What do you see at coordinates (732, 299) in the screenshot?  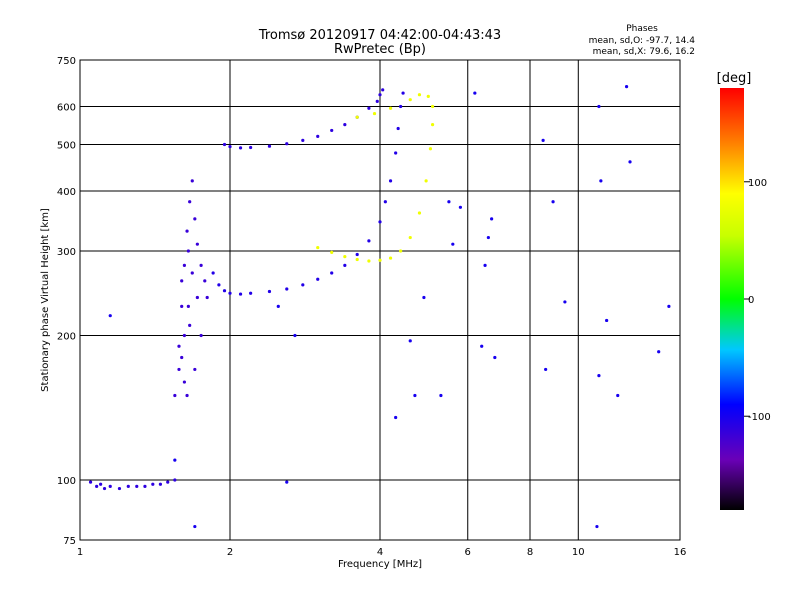 I see `colorbar` at bounding box center [732, 299].